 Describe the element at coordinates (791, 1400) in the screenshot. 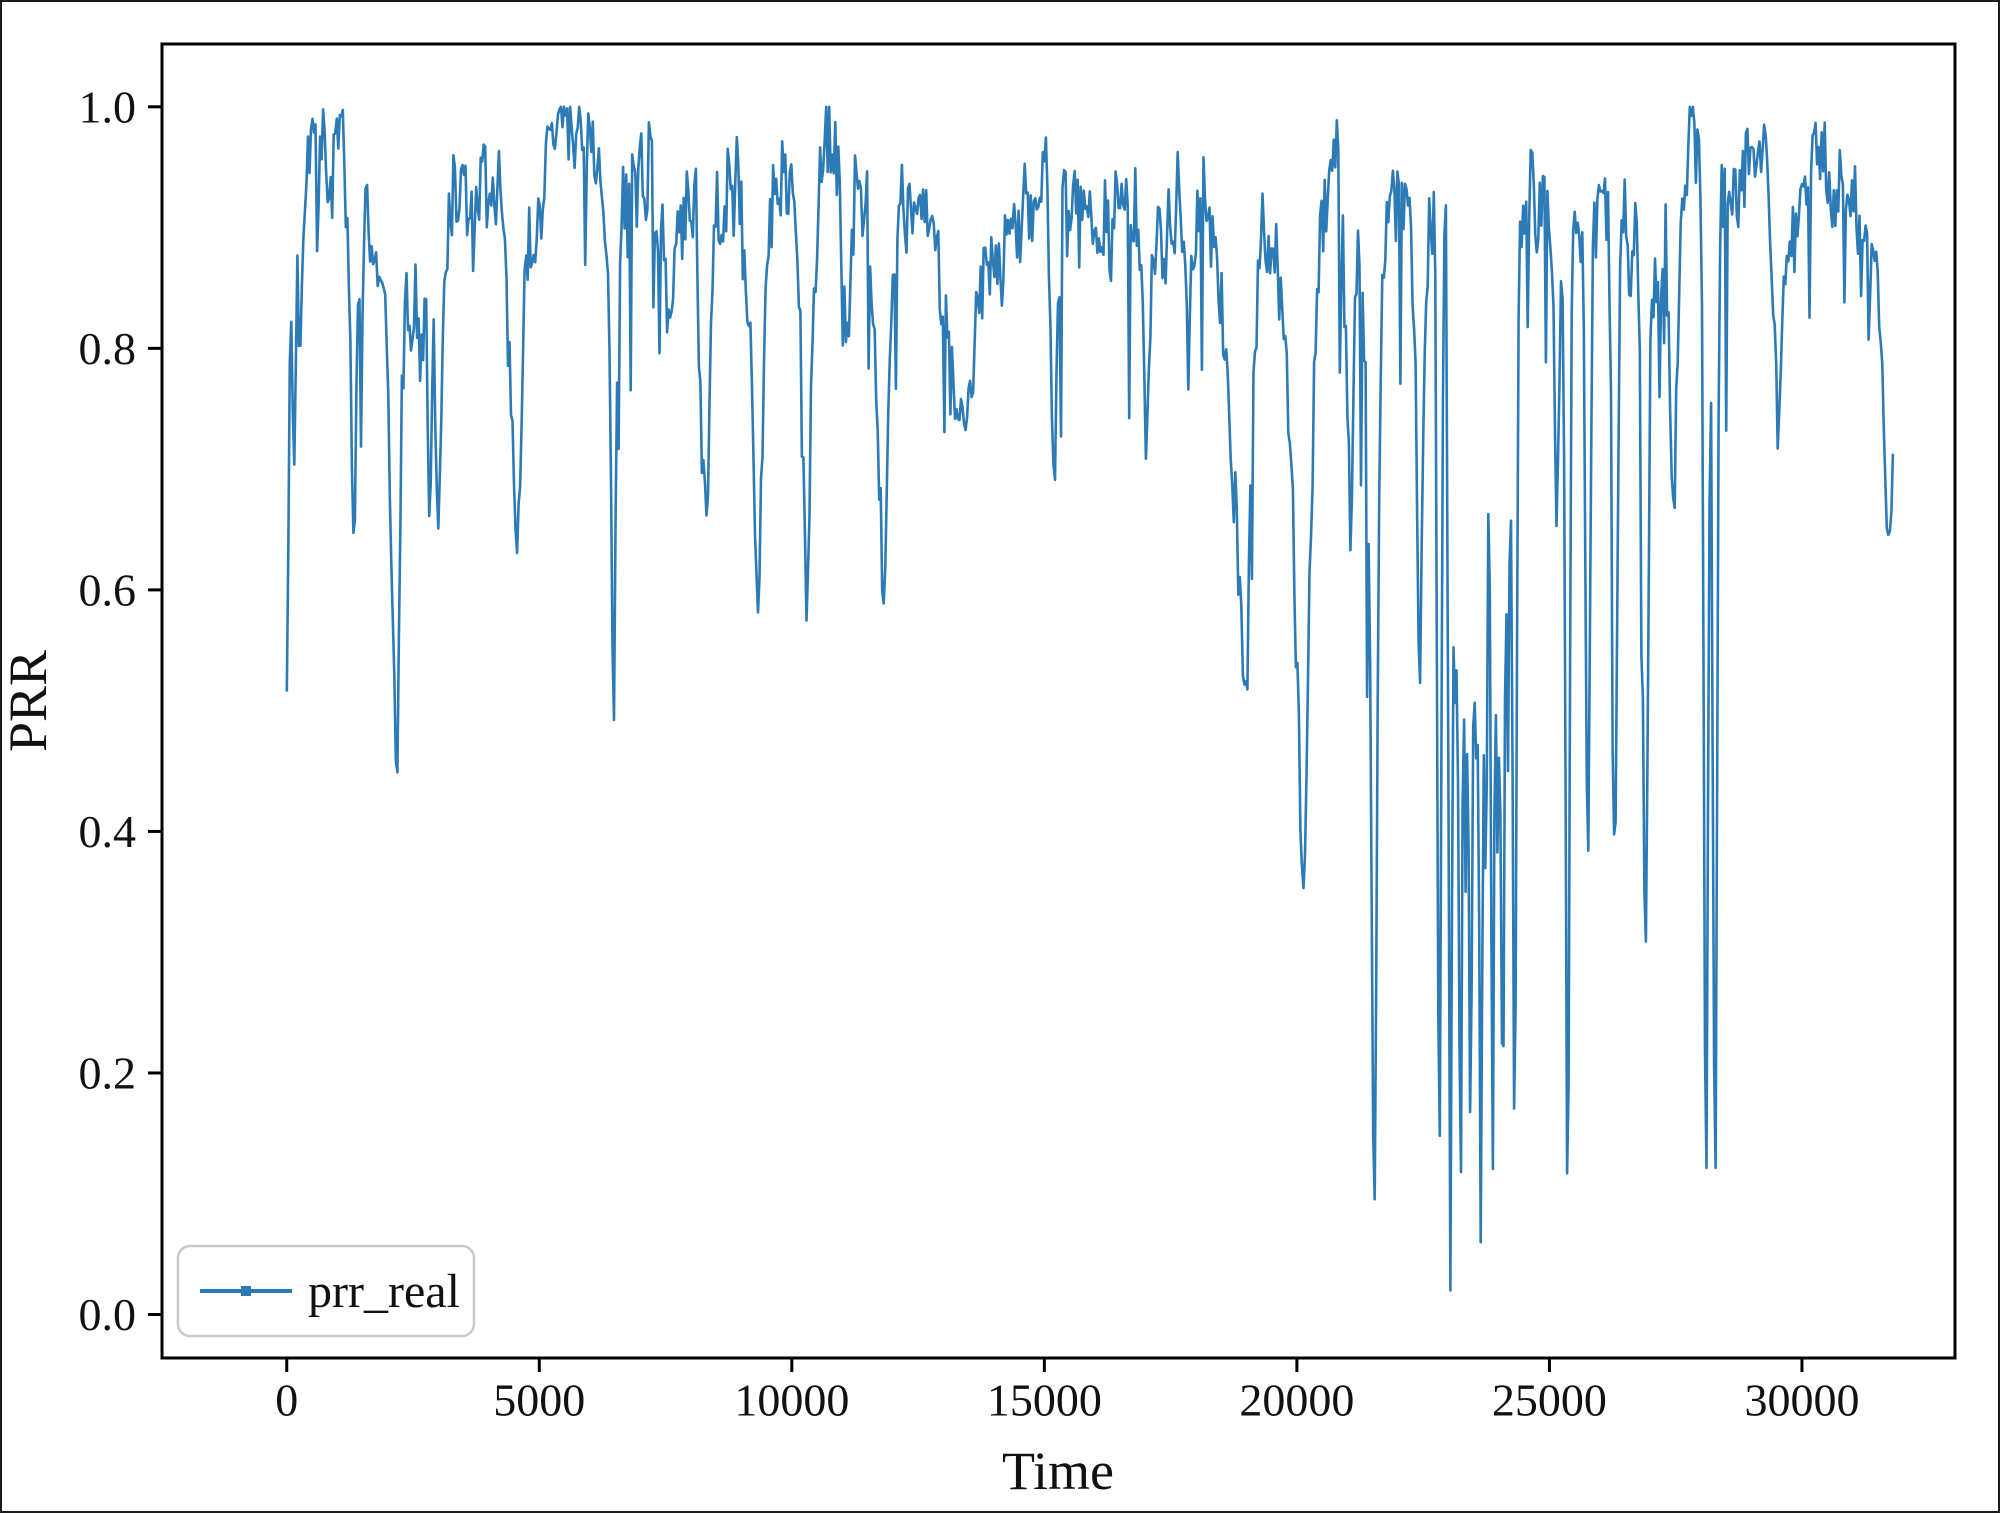

I see `x-tick-label: 10000` at that location.